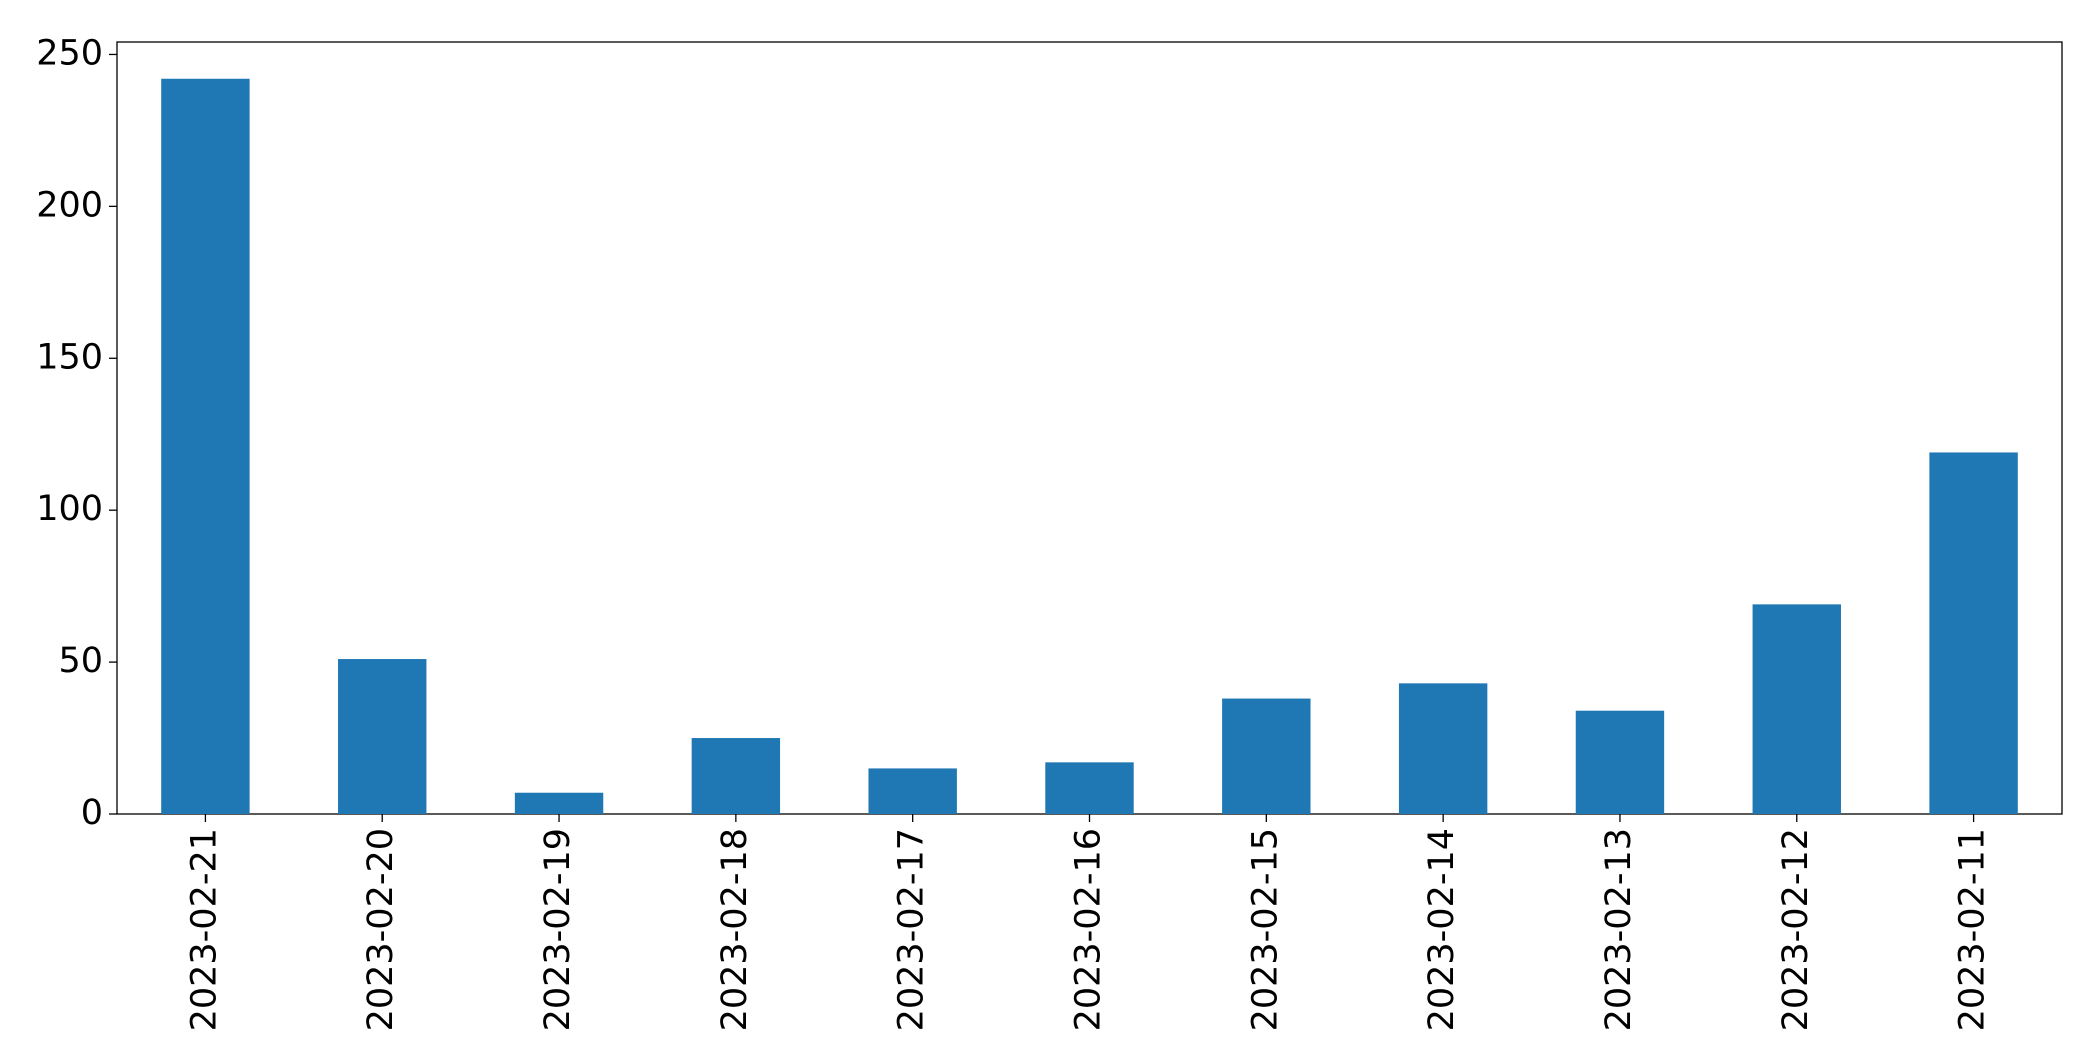 This screenshot has width=2093, height=1063. I want to click on x-tick-label: 2023-02-20, so click(381, 929).